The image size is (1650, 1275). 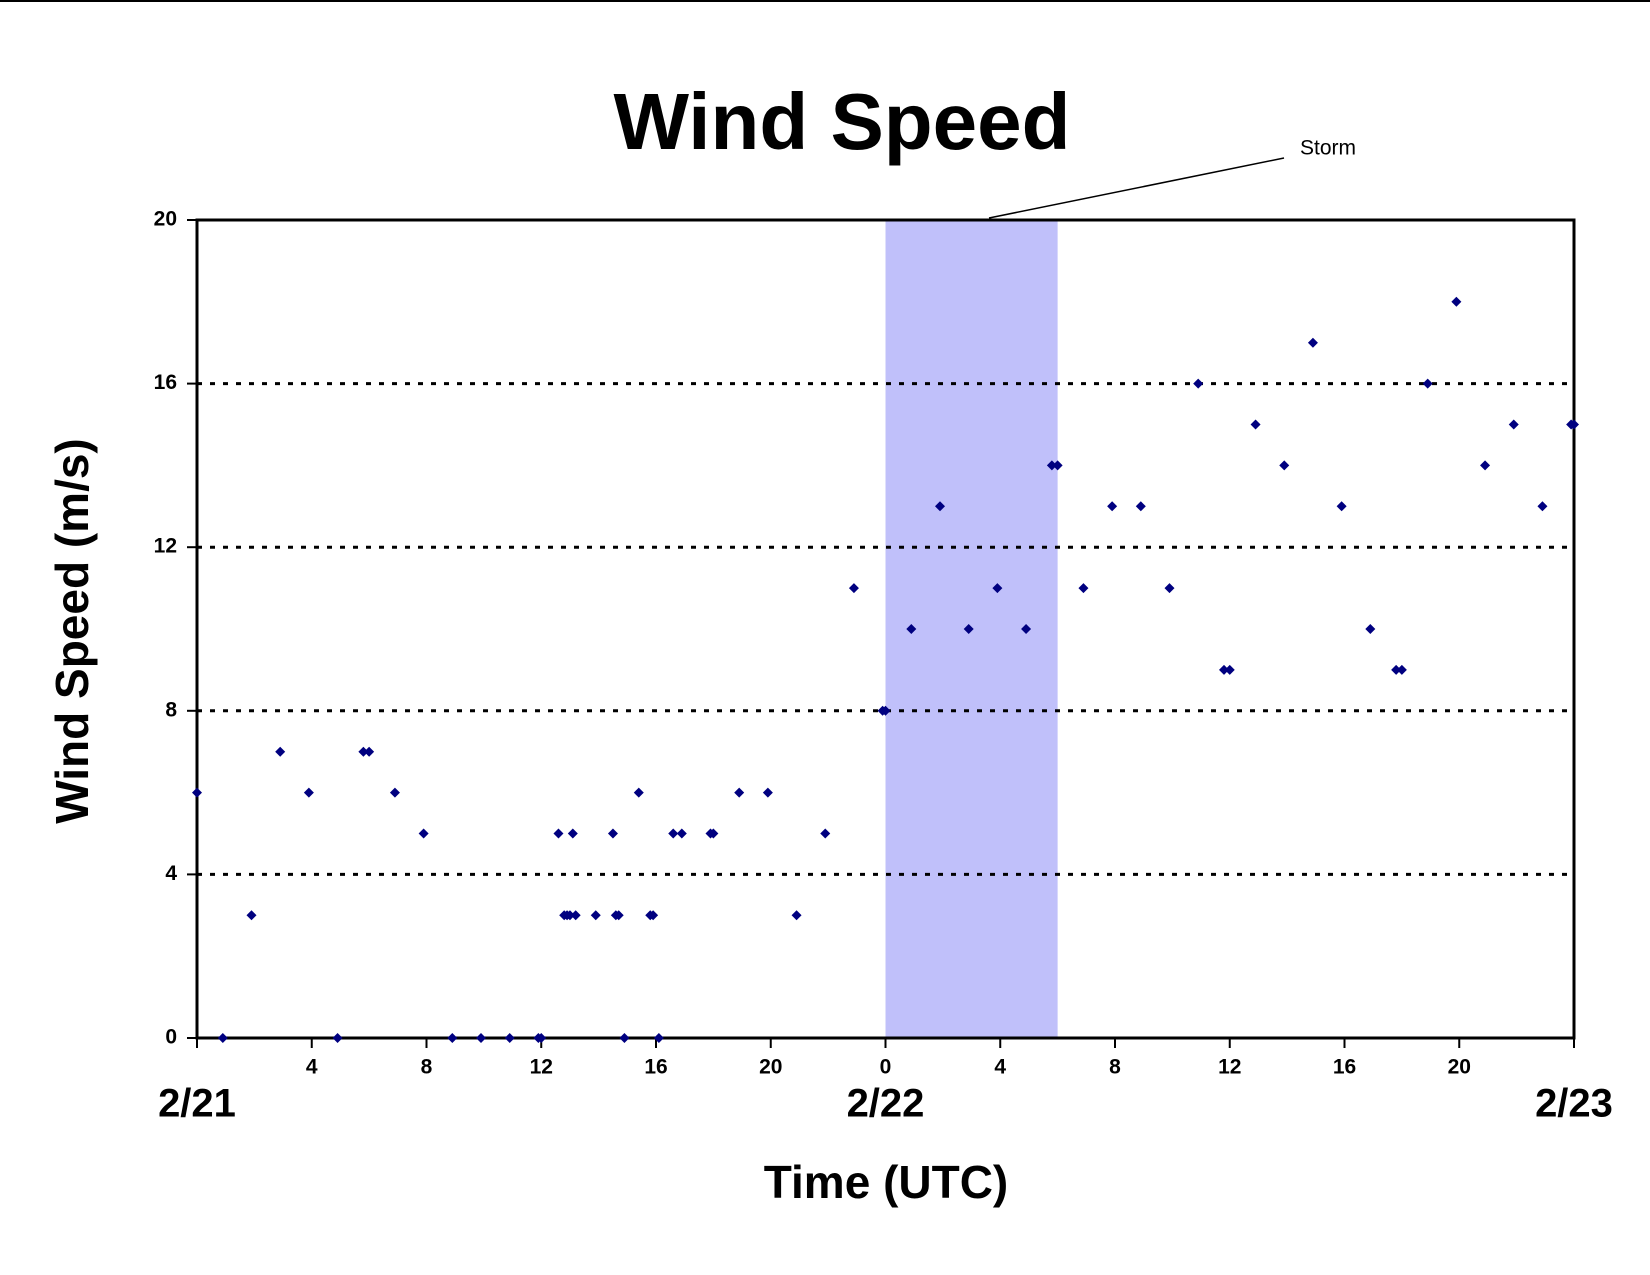 What do you see at coordinates (841, 121) in the screenshot?
I see `chart-title: Wind Speed` at bounding box center [841, 121].